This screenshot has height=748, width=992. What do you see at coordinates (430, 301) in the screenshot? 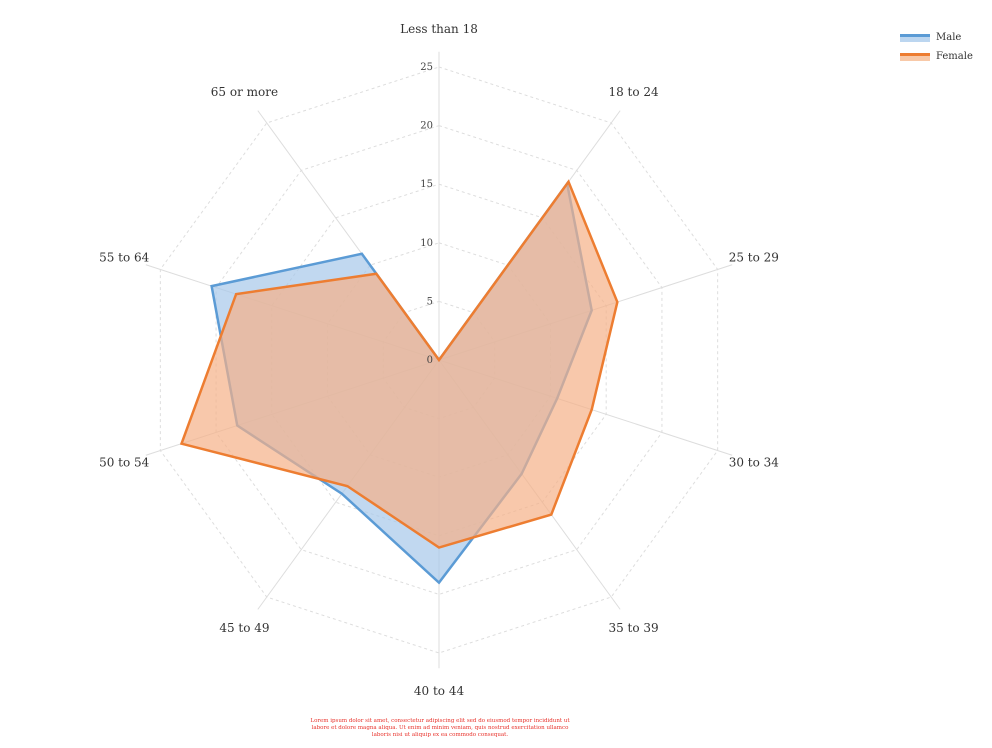
I see `radial-tick-label: 5` at bounding box center [430, 301].